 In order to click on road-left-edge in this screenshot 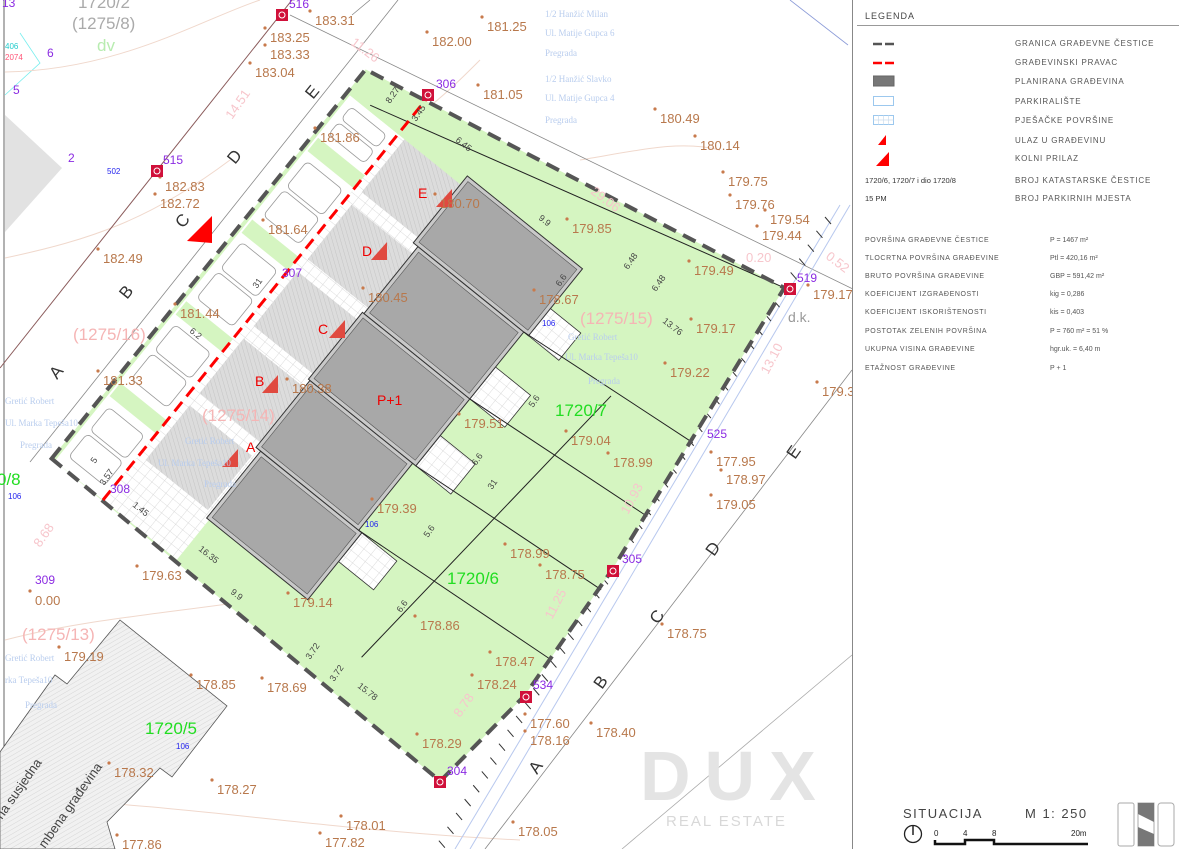, I will do `click(146, 184)`.